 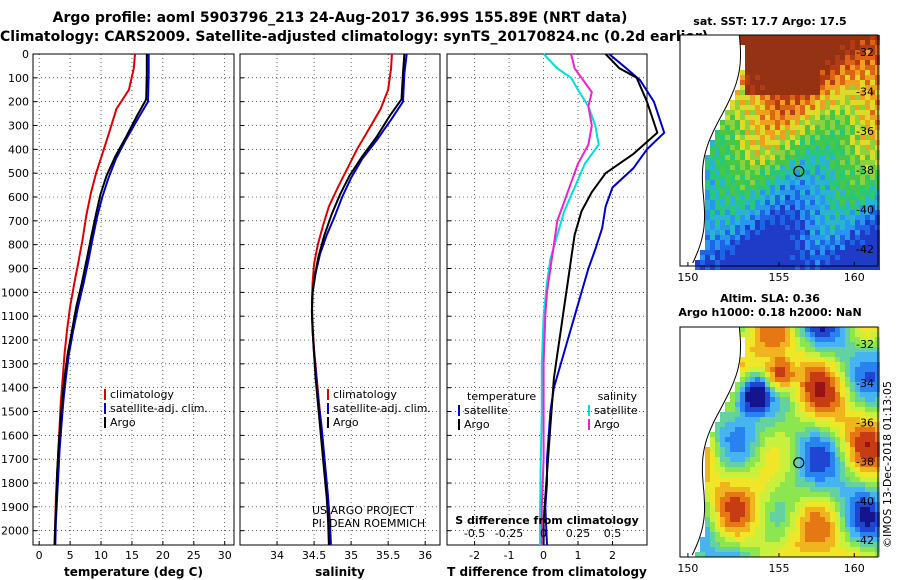 I want to click on legend-label: satellite-adj. clim., so click(x=159, y=408).